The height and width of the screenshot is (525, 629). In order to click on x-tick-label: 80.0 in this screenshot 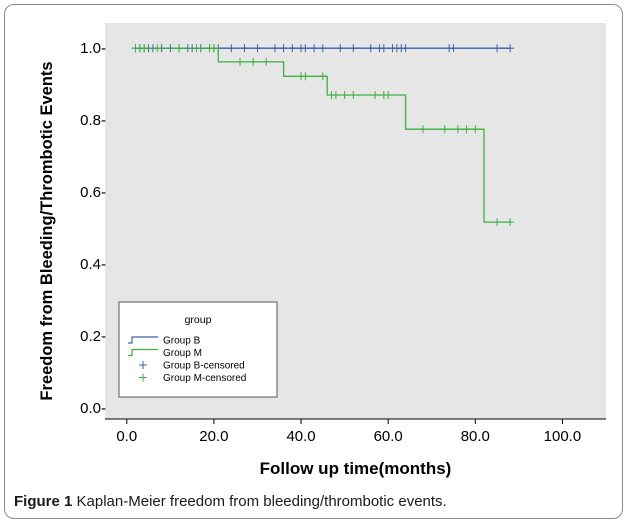, I will do `click(475, 436)`.